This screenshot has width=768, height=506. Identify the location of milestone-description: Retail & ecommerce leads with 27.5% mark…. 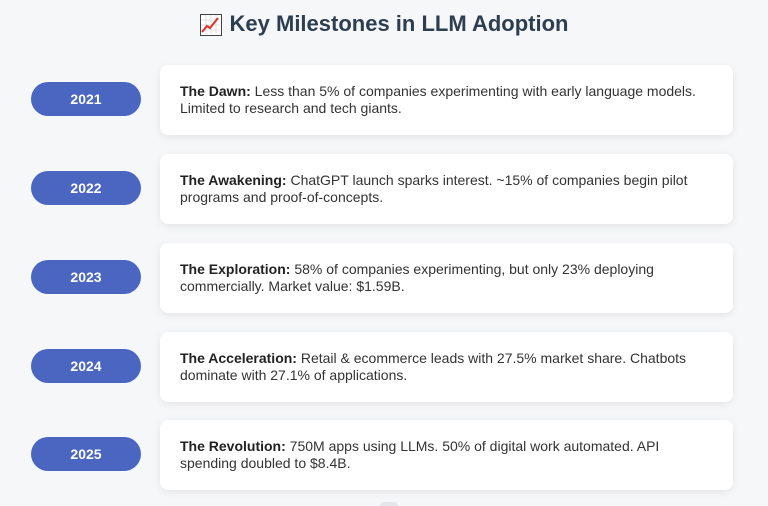
(433, 366).